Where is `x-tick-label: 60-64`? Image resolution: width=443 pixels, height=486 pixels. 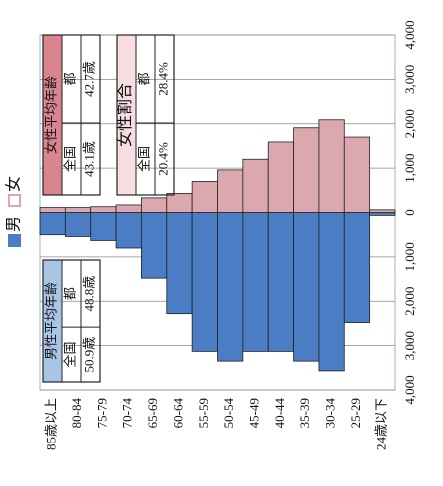 x-tick-label: 60-64 is located at coordinates (177, 413).